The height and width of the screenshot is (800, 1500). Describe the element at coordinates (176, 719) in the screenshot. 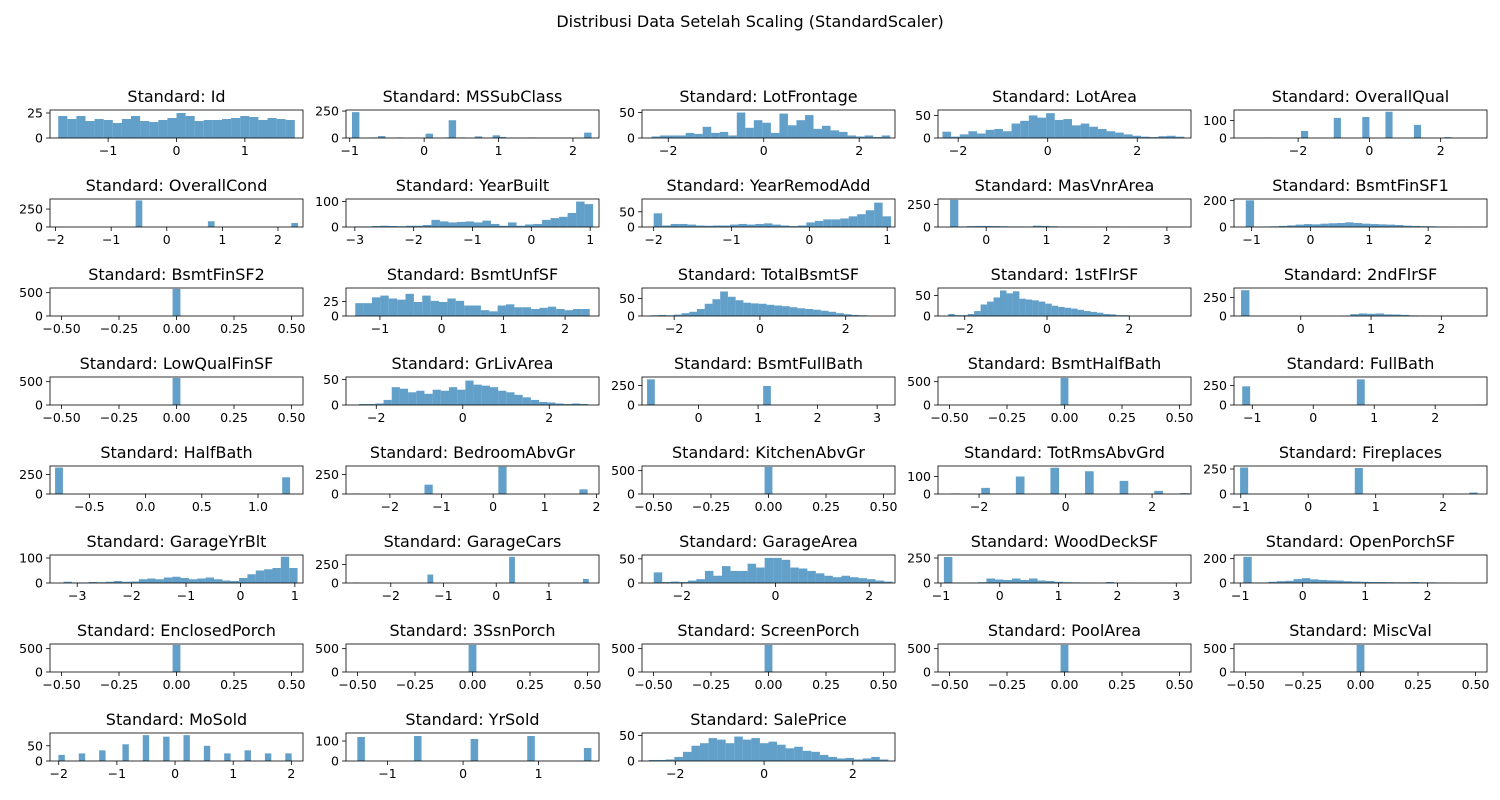

I see `subplot-title: Standard: MoSold` at that location.